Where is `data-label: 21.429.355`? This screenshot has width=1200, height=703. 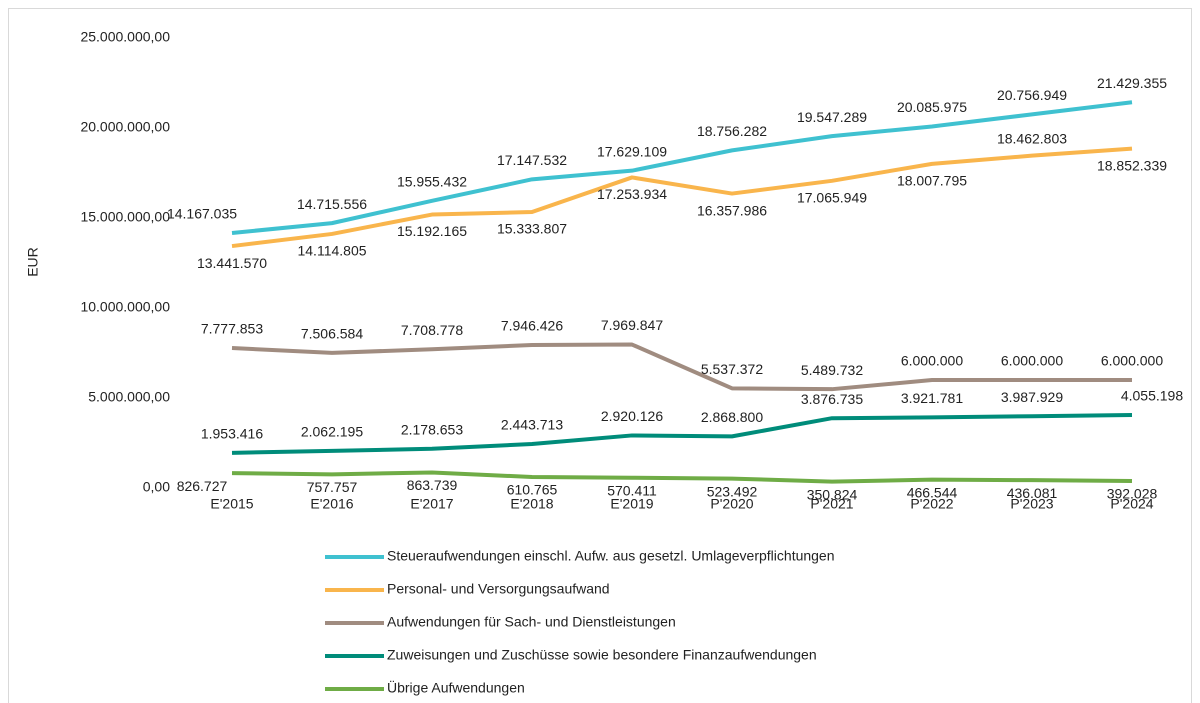
data-label: 21.429.355 is located at coordinates (1132, 83).